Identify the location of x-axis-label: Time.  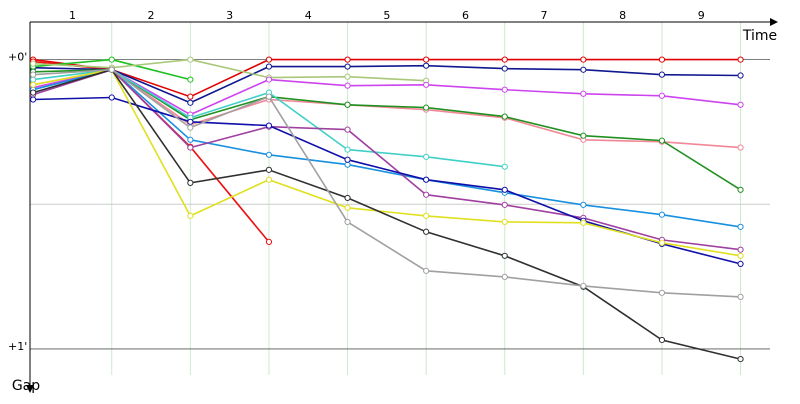
(759, 36).